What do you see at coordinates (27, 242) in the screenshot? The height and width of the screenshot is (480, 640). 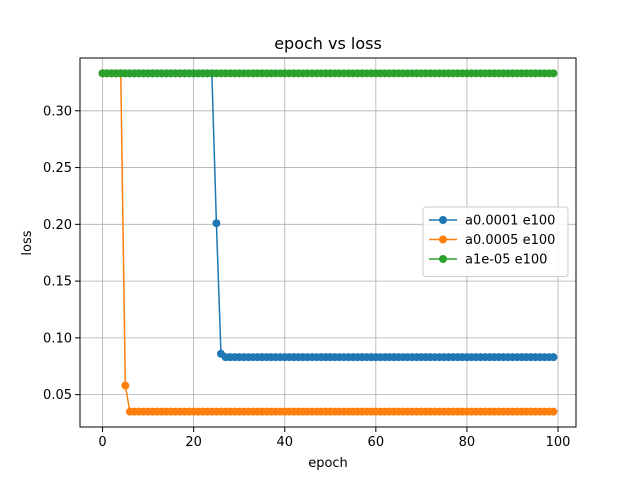 I see `y-axis-label: loss` at bounding box center [27, 242].